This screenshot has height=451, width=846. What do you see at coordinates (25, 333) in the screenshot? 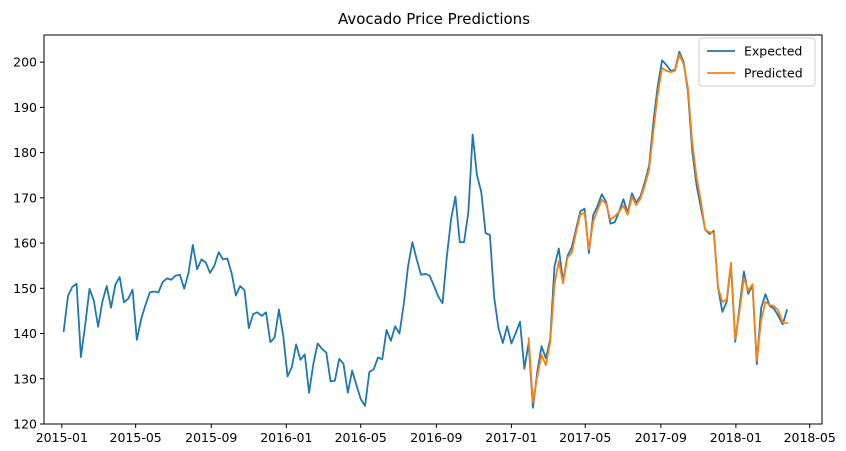
I see `y-tick-label: 140` at bounding box center [25, 333].